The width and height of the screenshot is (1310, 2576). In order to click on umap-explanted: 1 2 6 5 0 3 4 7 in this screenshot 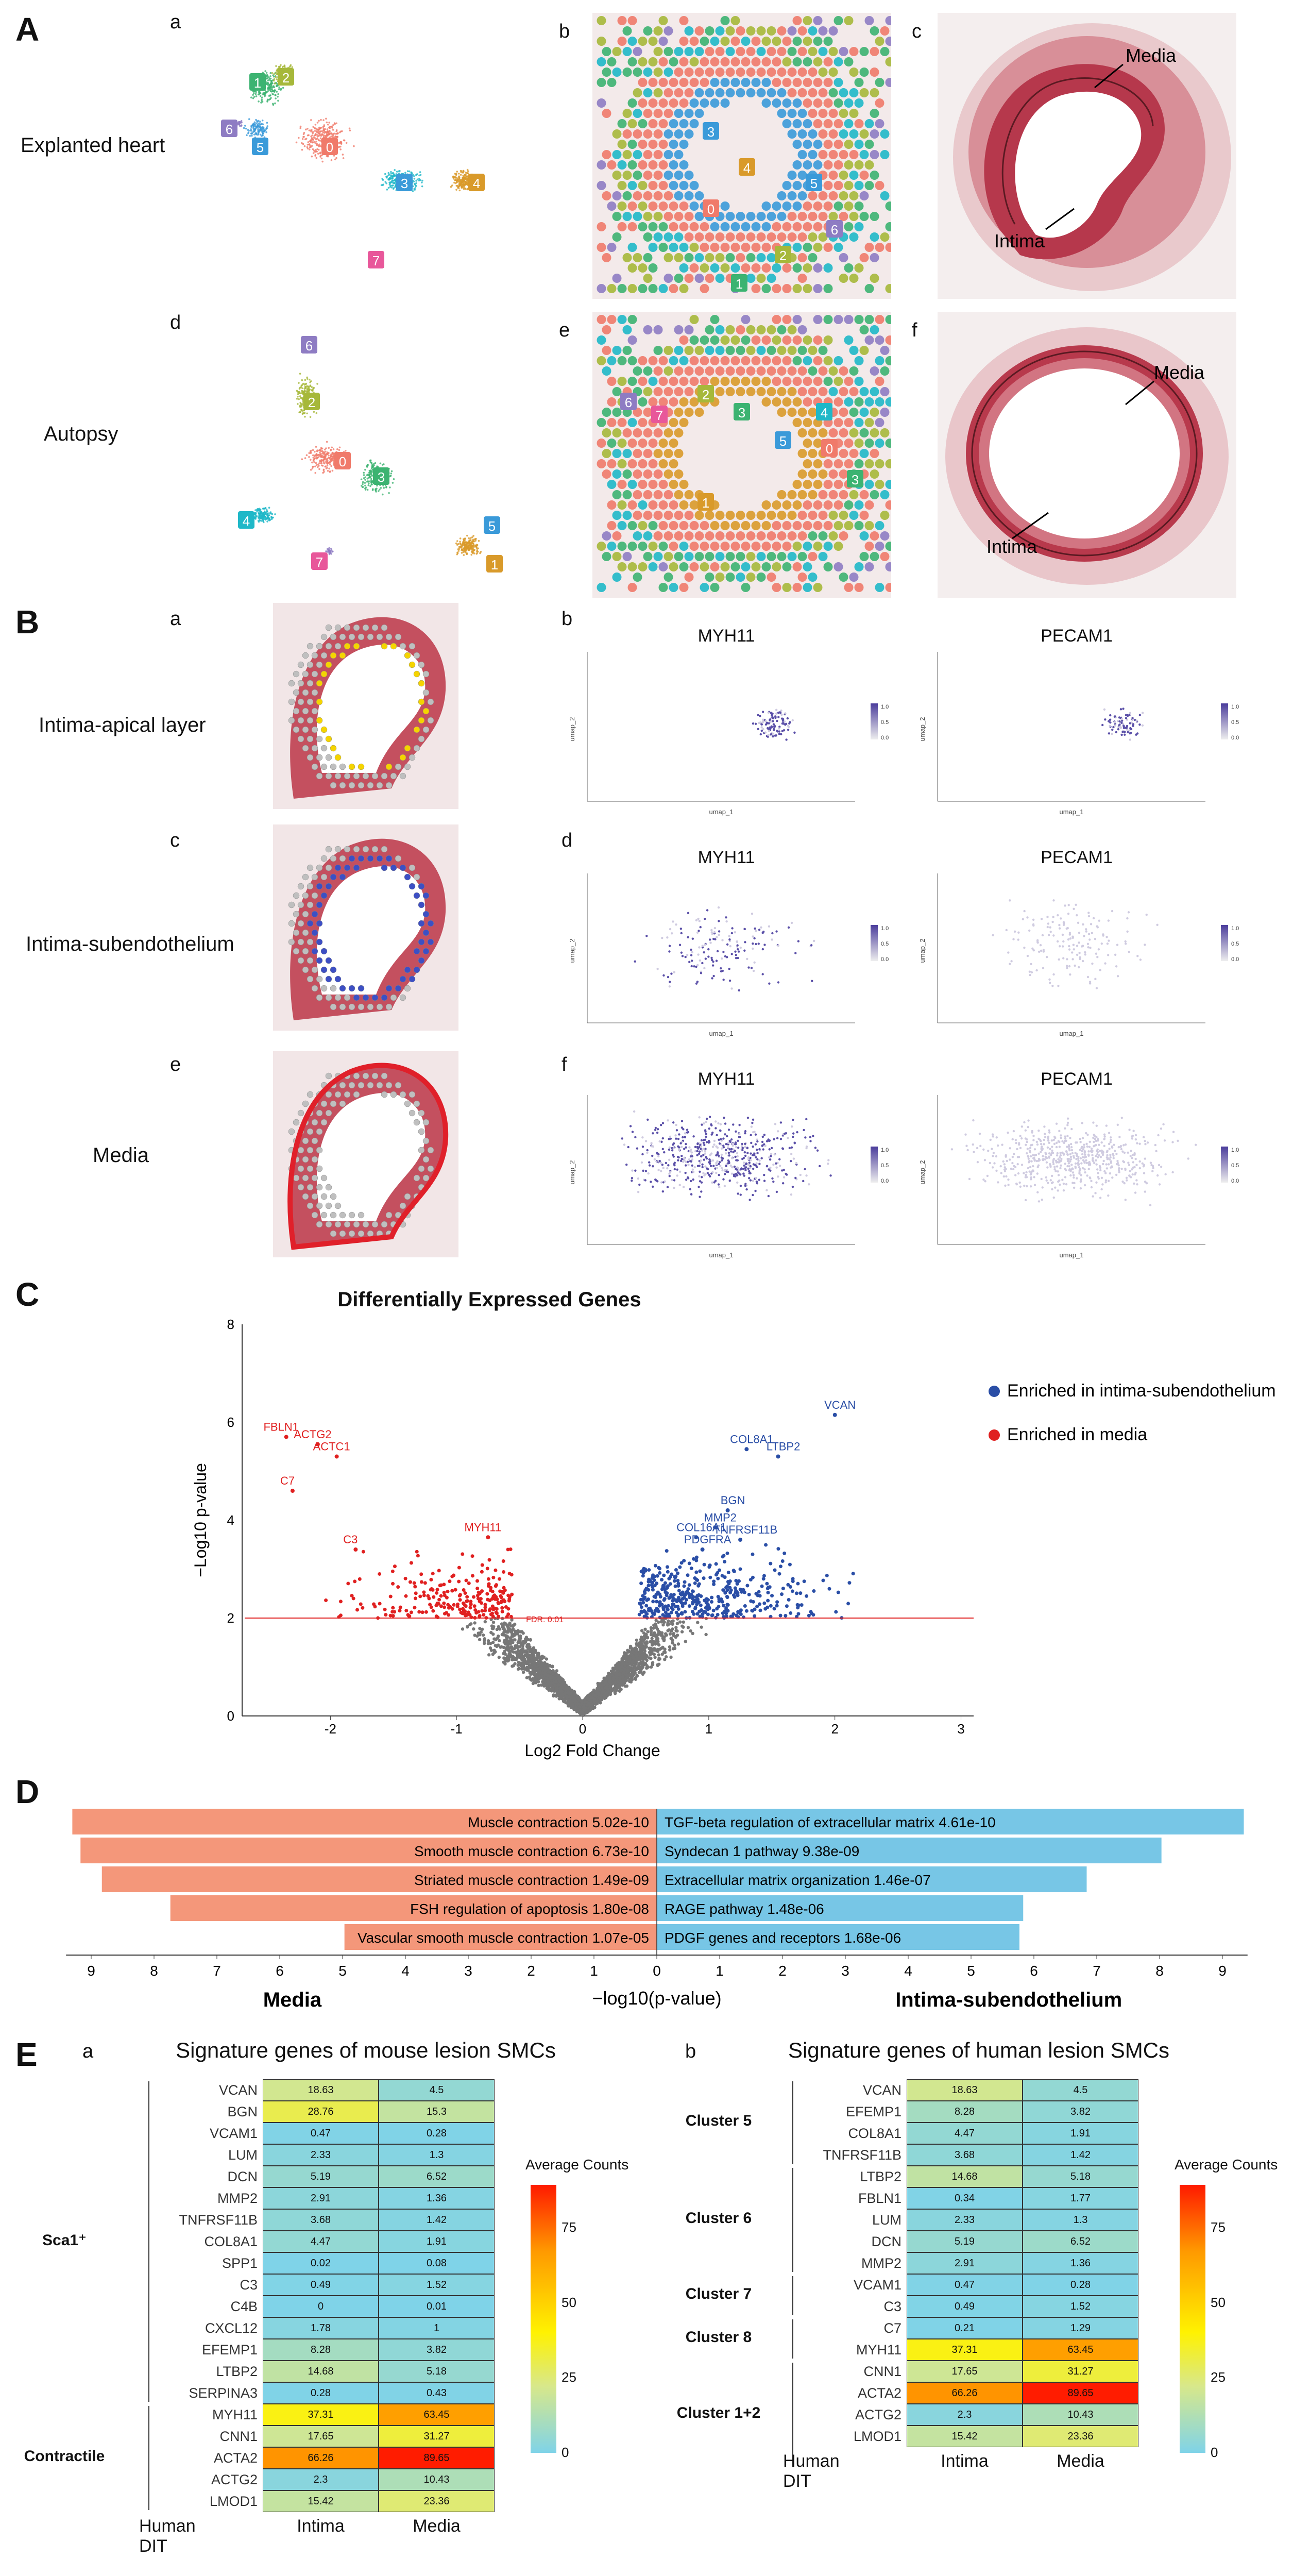, I will do `click(353, 166)`.